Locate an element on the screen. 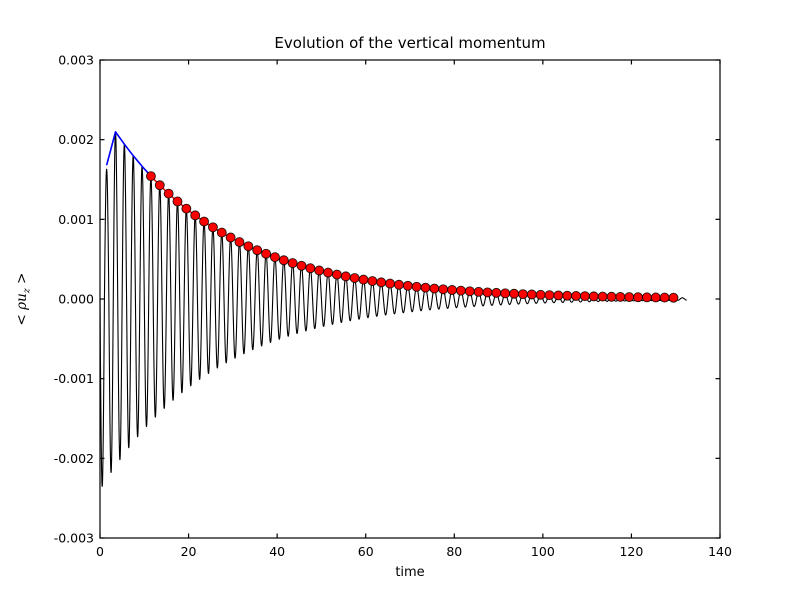 This screenshot has height=604, width=800. x-tick-labels: 0 20 40 60 80 100 120 140 is located at coordinates (414, 551).